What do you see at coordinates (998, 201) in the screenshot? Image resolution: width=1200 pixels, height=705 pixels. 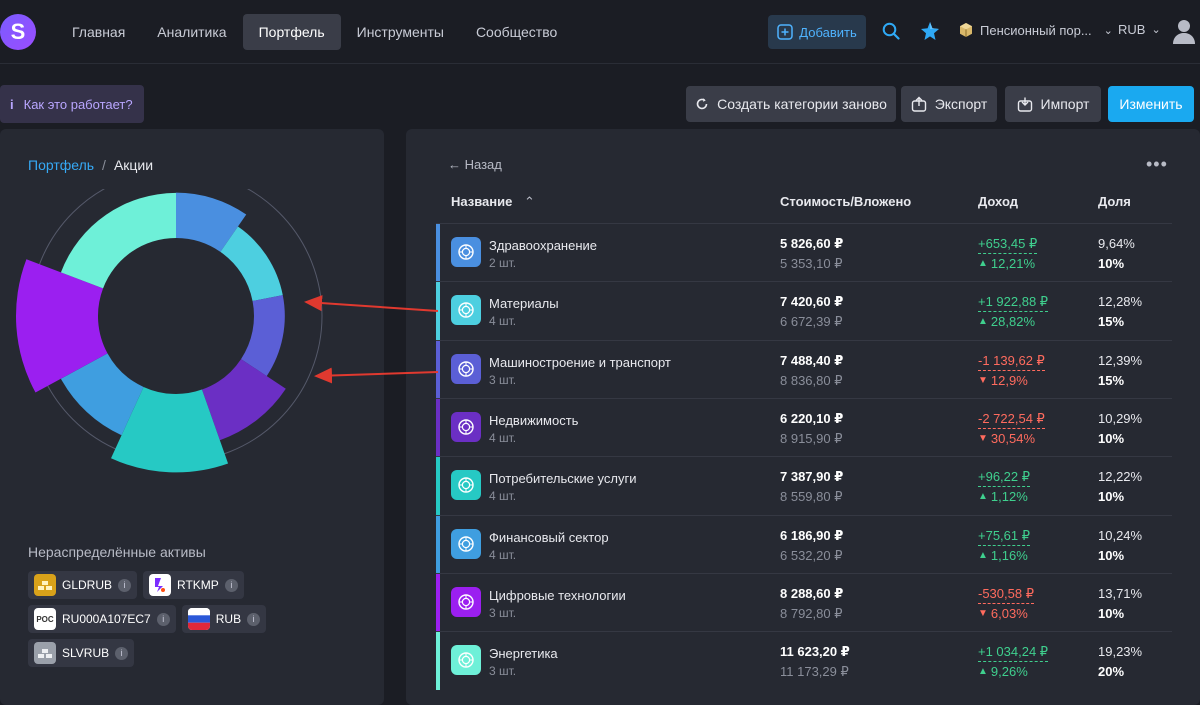 I see `column-header-income: Доход` at bounding box center [998, 201].